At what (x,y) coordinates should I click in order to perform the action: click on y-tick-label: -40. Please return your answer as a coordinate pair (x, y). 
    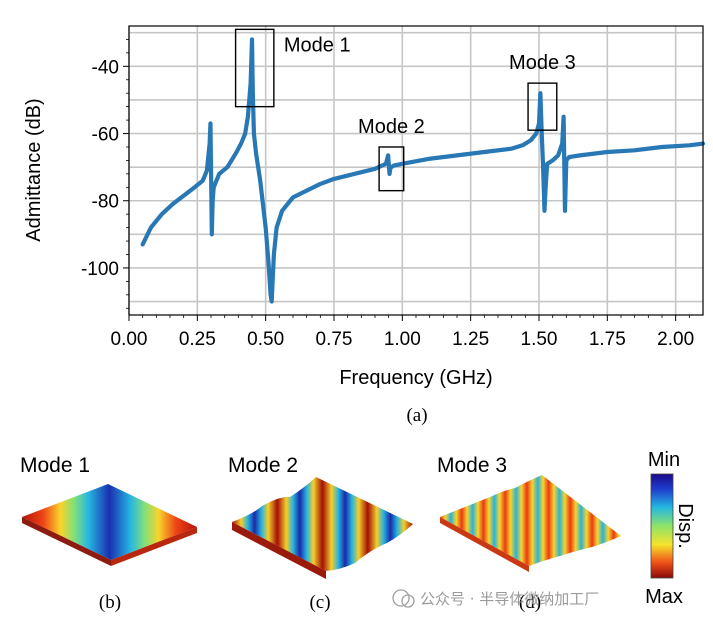
    Looking at the image, I should click on (105, 67).